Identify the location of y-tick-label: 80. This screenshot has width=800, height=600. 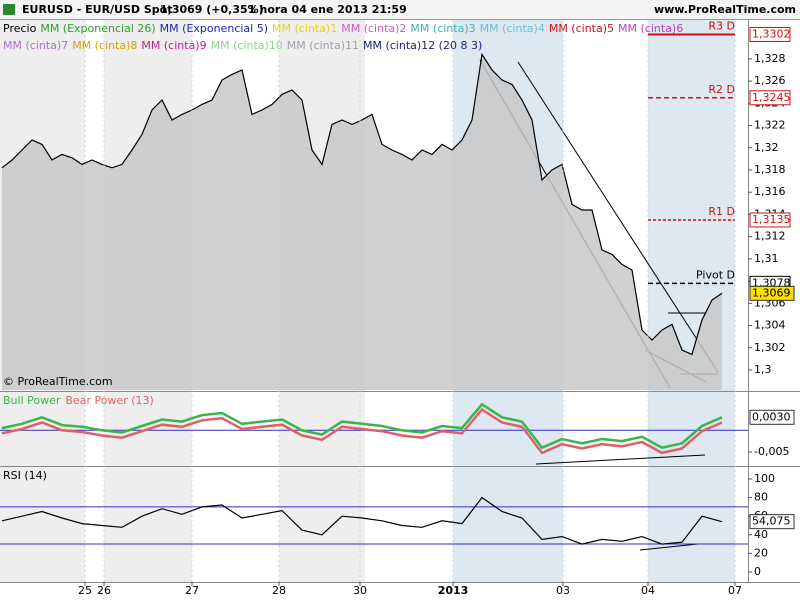
(761, 497).